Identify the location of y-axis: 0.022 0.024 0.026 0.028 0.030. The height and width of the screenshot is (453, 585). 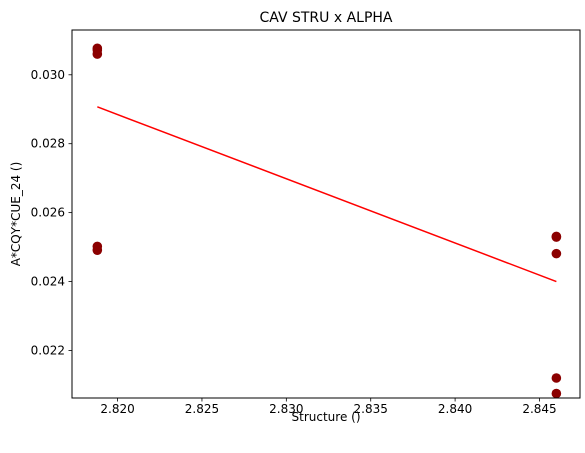
(51, 212).